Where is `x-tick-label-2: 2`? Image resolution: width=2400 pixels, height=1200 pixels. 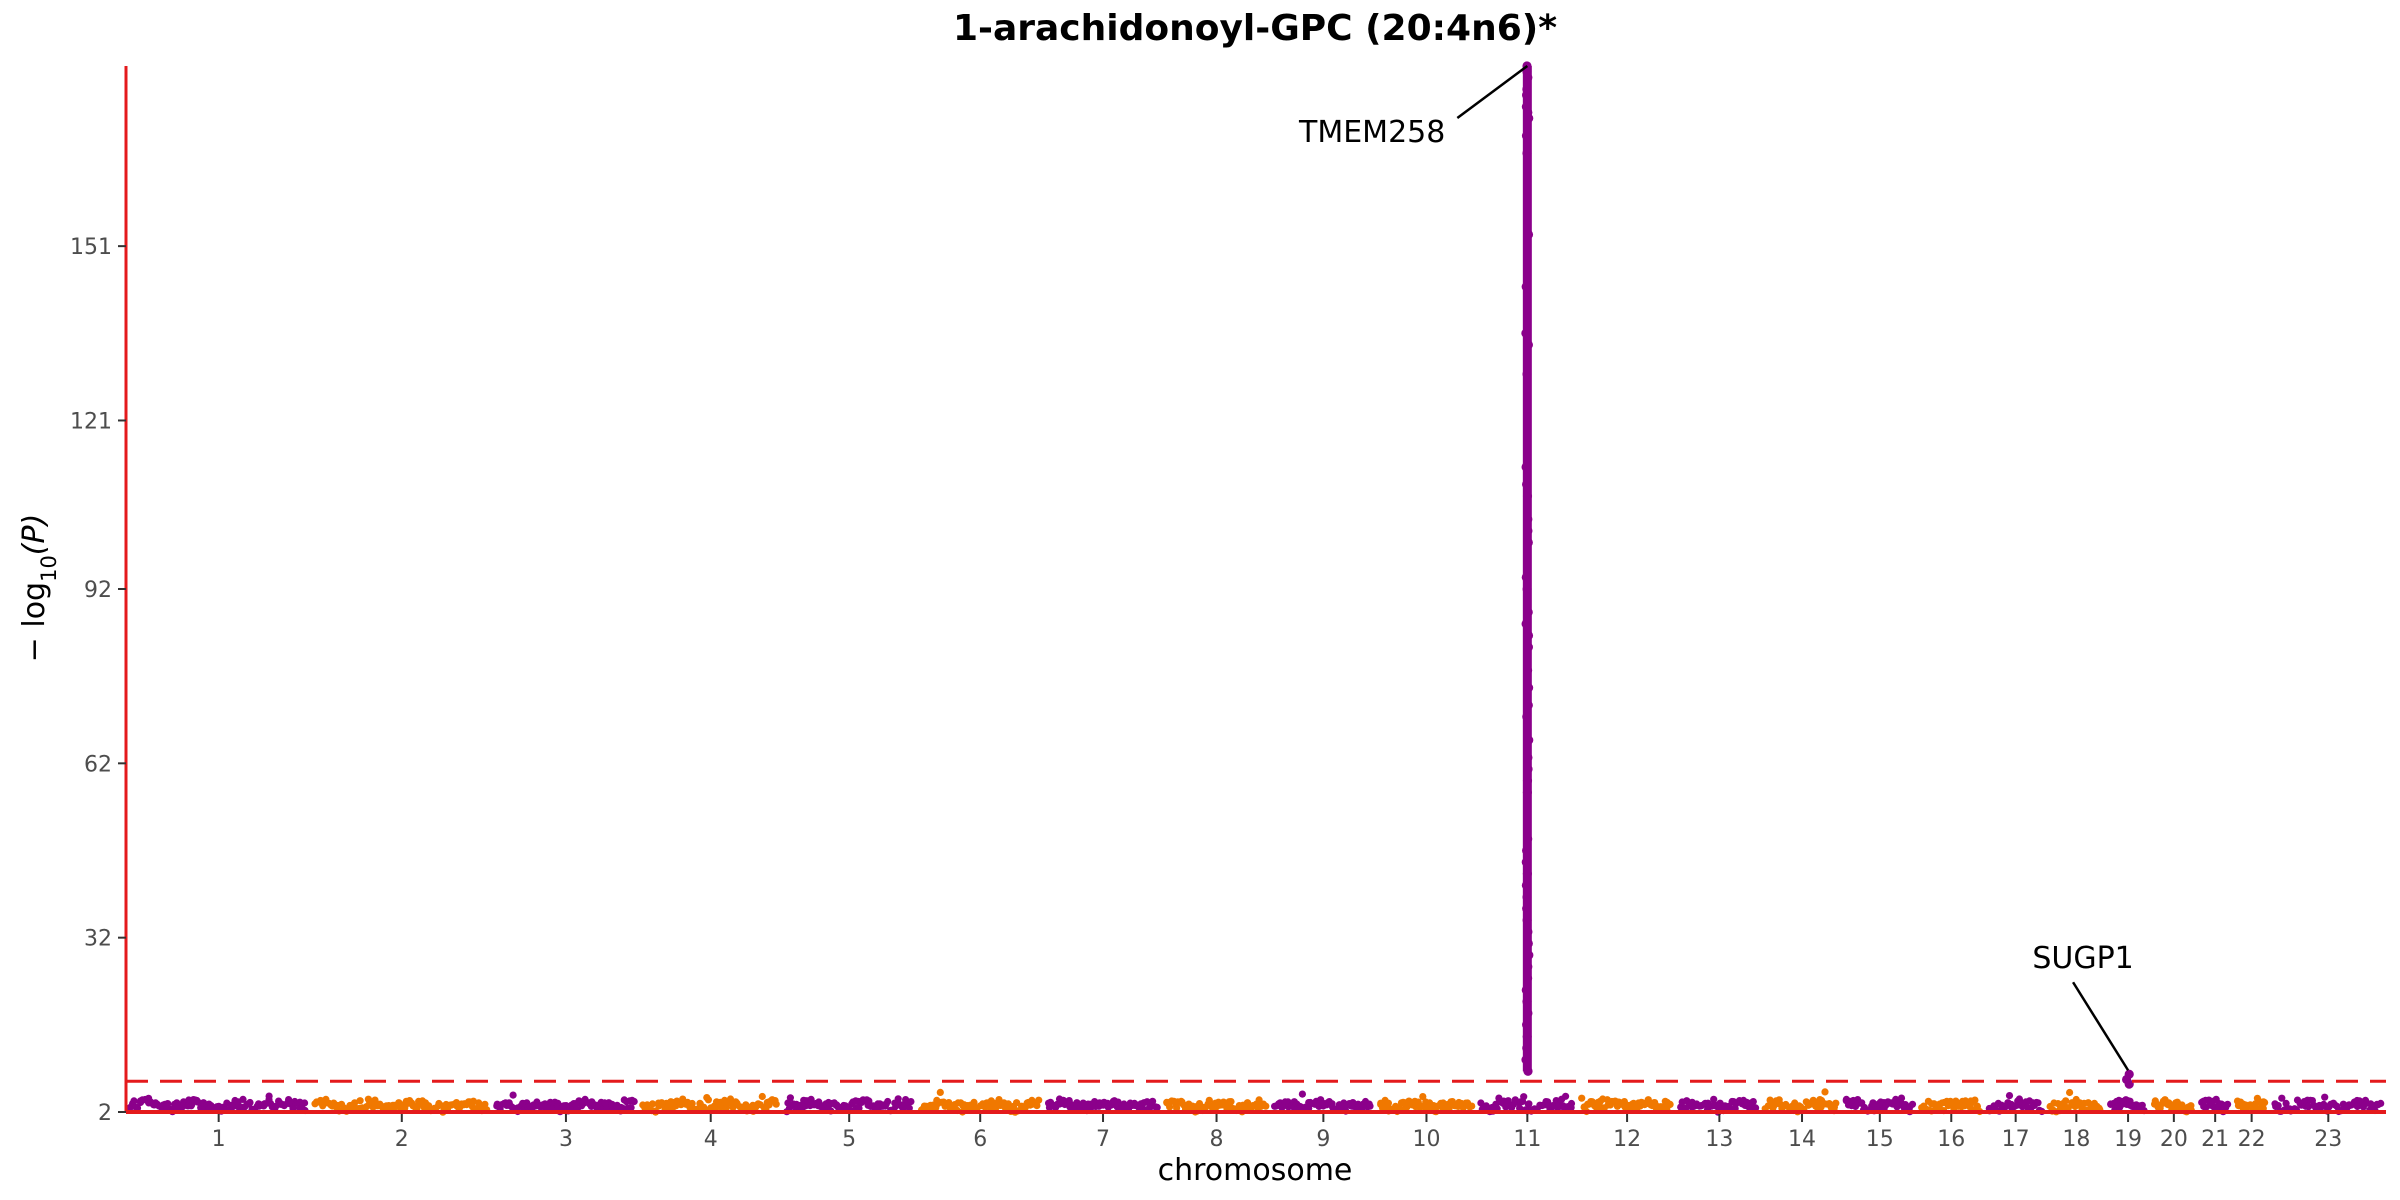
x-tick-label-2: 2 is located at coordinates (402, 1139).